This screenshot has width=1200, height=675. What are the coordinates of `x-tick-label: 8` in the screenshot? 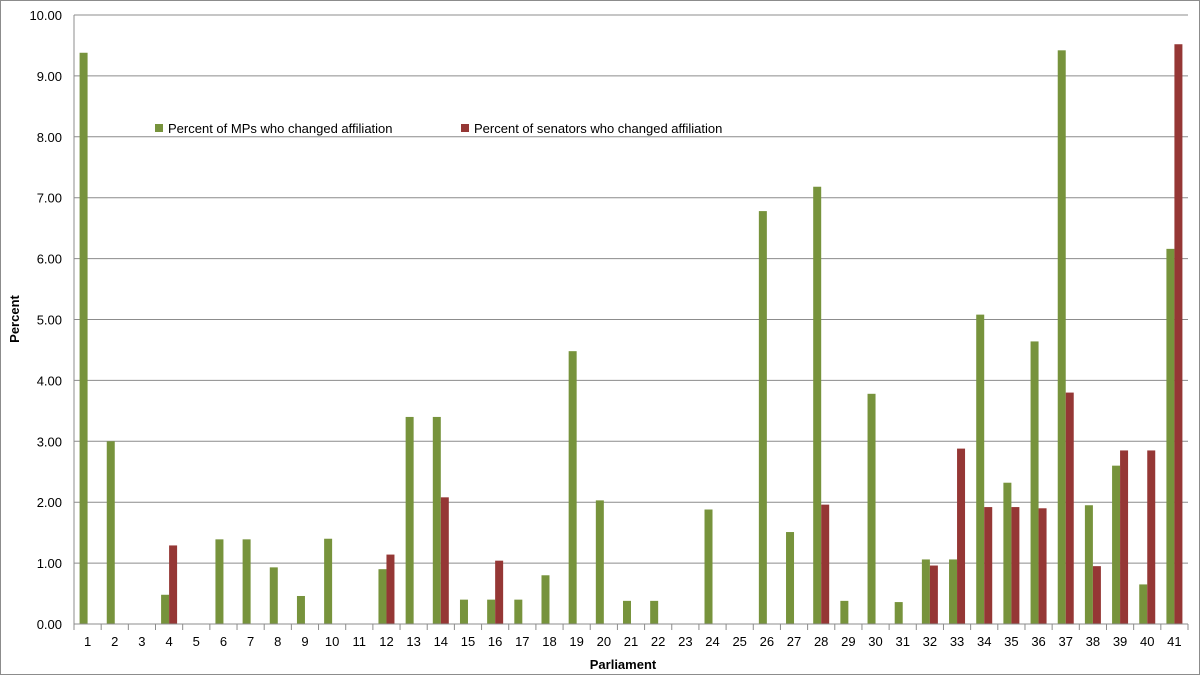 It's located at (277, 641).